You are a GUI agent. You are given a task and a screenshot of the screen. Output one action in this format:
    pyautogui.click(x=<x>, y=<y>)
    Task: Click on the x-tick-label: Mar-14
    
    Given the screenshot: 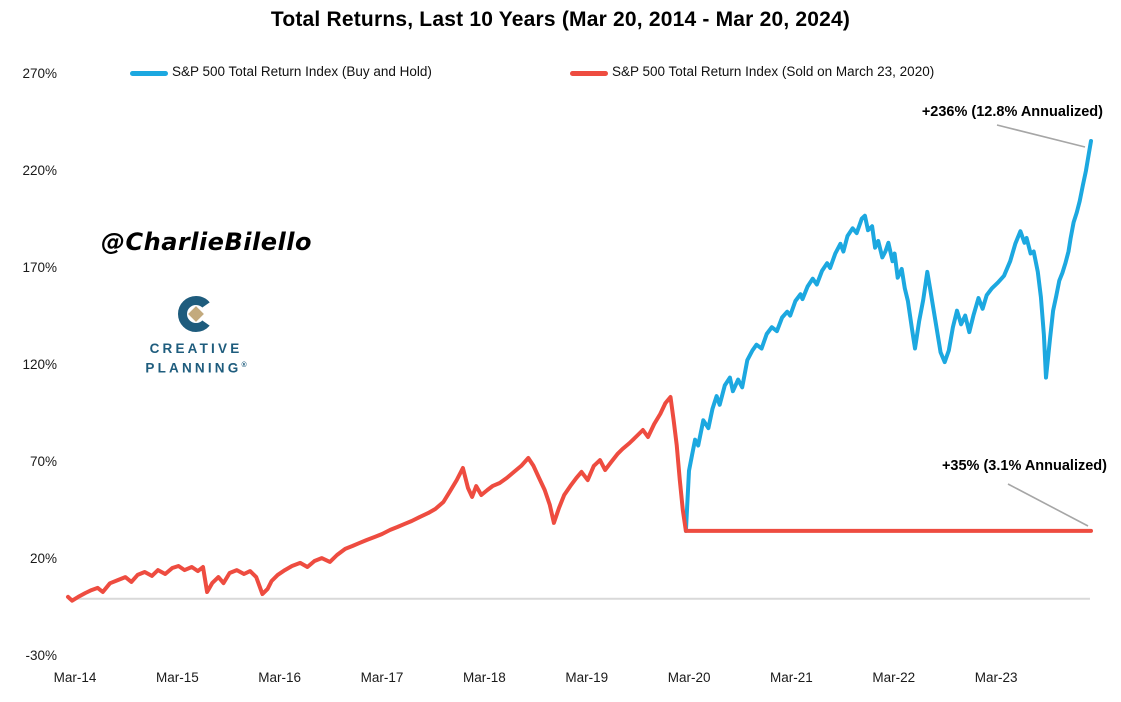 What is the action you would take?
    pyautogui.click(x=75, y=677)
    